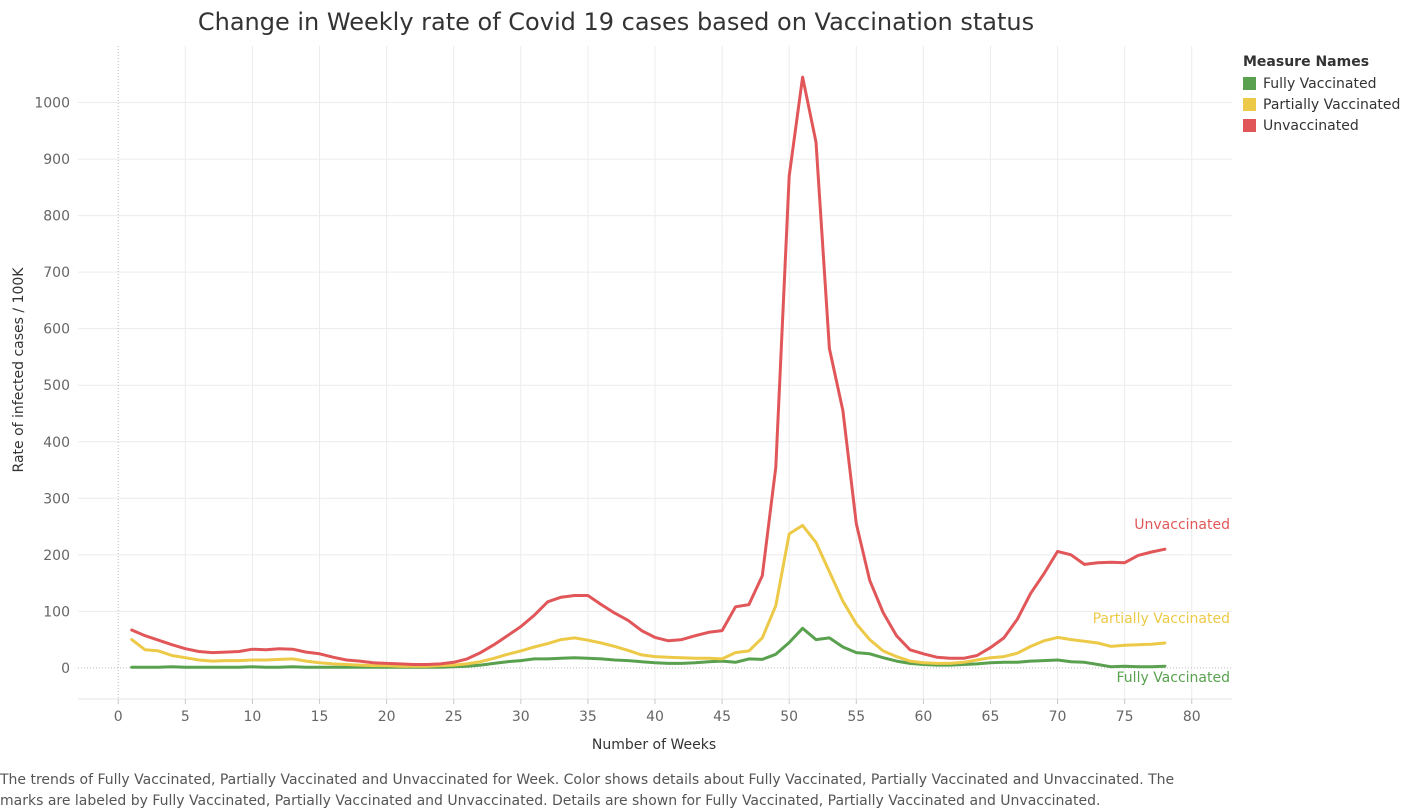 The image size is (1411, 812). What do you see at coordinates (521, 717) in the screenshot?
I see `x-tick-label: 30` at bounding box center [521, 717].